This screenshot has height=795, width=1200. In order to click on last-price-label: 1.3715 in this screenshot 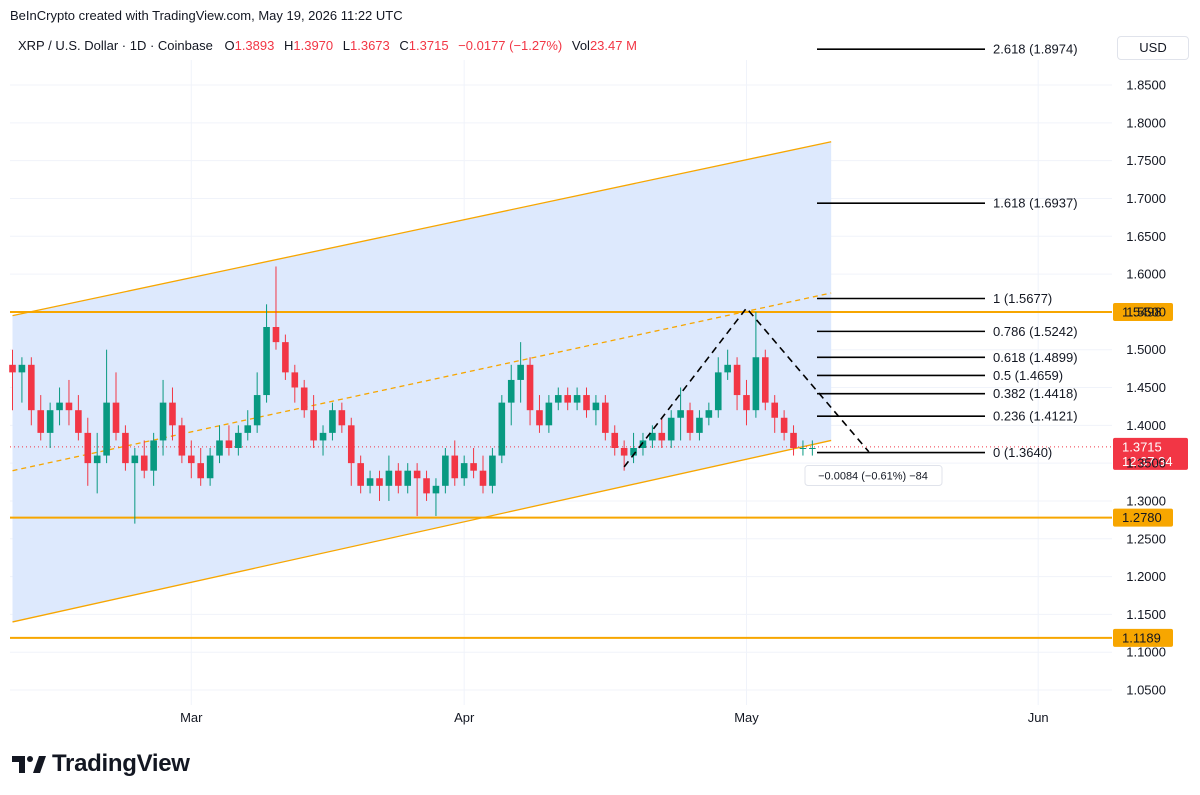, I will do `click(1142, 446)`.